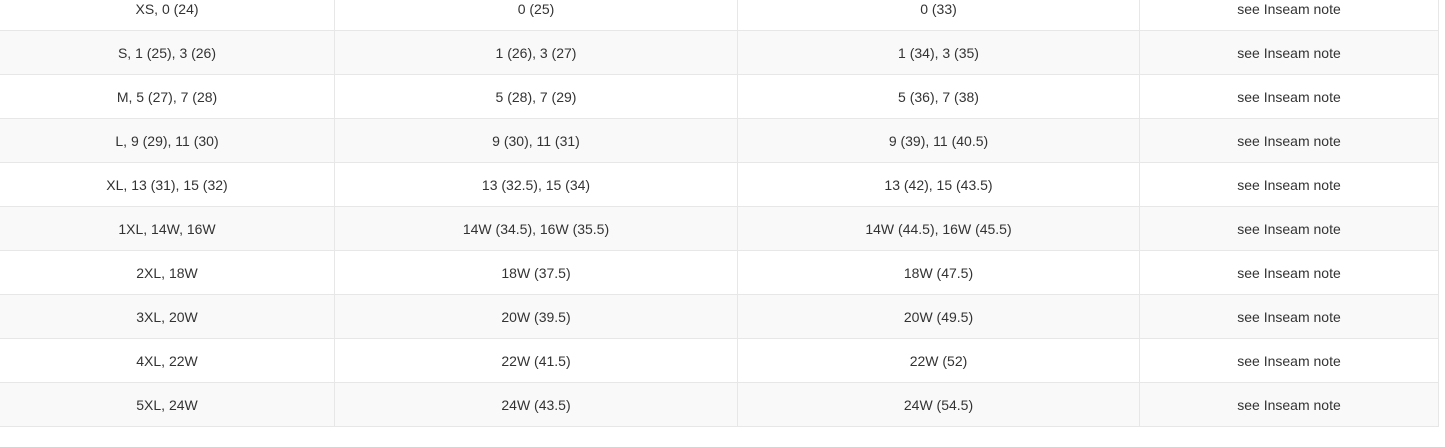 The height and width of the screenshot is (447, 1445). I want to click on measurement-cell: 13 (42), 15 (43.5), so click(939, 184).